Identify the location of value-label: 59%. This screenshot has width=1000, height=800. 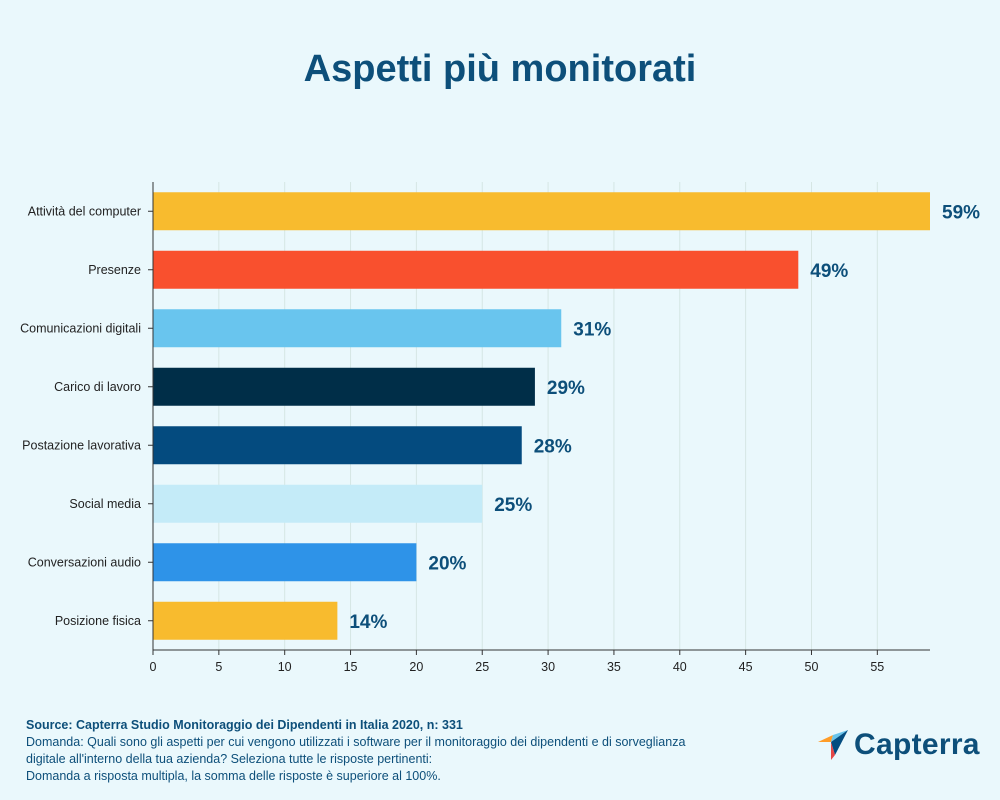
(961, 212).